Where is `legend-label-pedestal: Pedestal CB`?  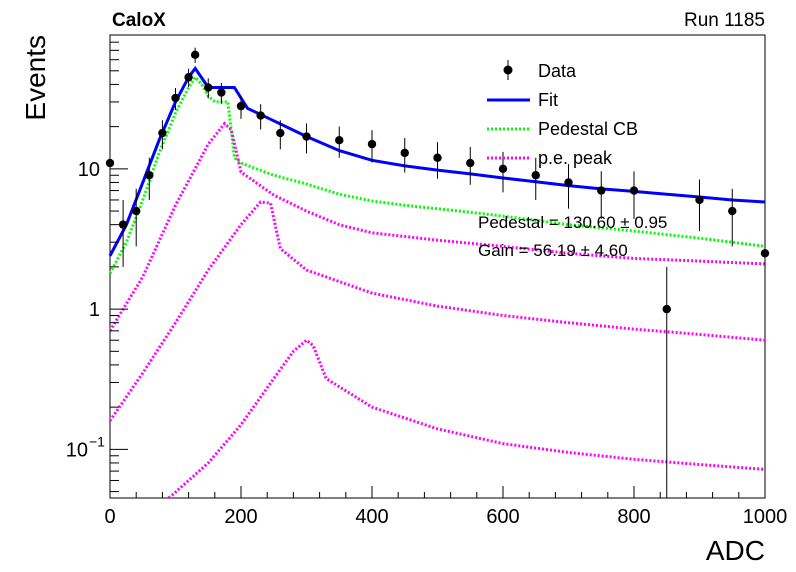 legend-label-pedestal: Pedestal CB is located at coordinates (588, 129).